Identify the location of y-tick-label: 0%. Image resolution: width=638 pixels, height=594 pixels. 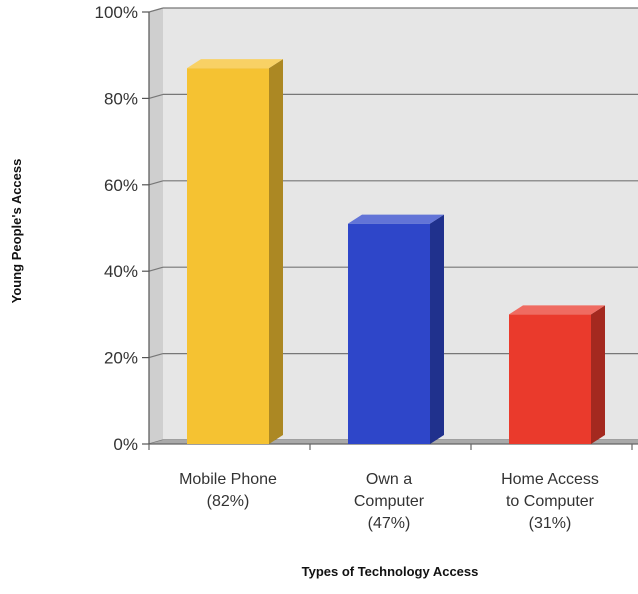
(125, 444).